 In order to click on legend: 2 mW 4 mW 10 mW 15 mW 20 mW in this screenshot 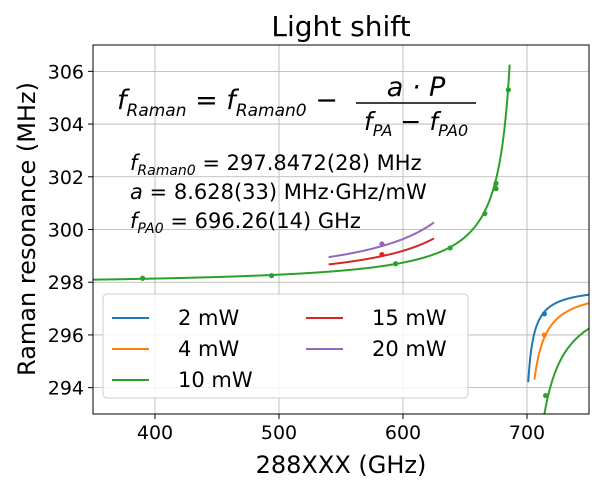, I will do `click(285, 346)`.